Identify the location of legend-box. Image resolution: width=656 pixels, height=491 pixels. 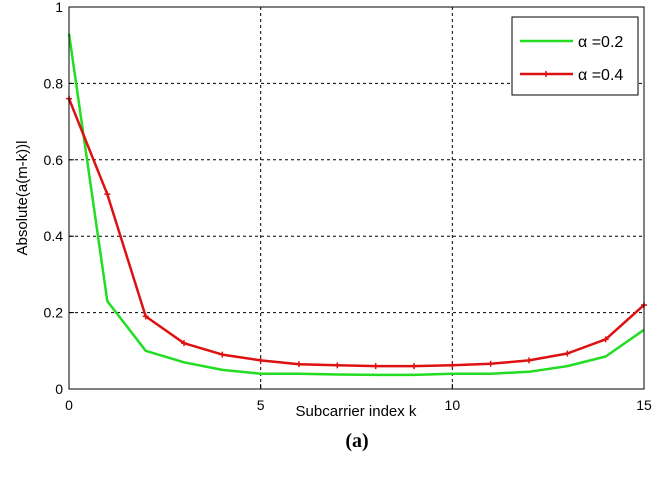
(575, 56).